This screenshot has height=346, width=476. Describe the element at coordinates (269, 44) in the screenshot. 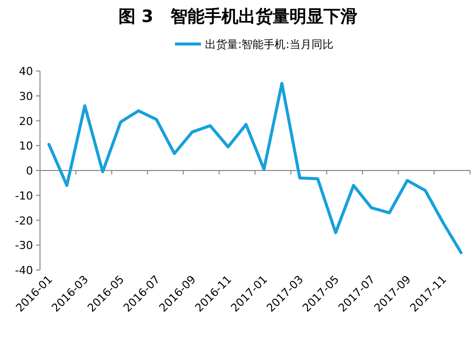

I see `legend-label: 出货量:智能手机:当月同比` at that location.